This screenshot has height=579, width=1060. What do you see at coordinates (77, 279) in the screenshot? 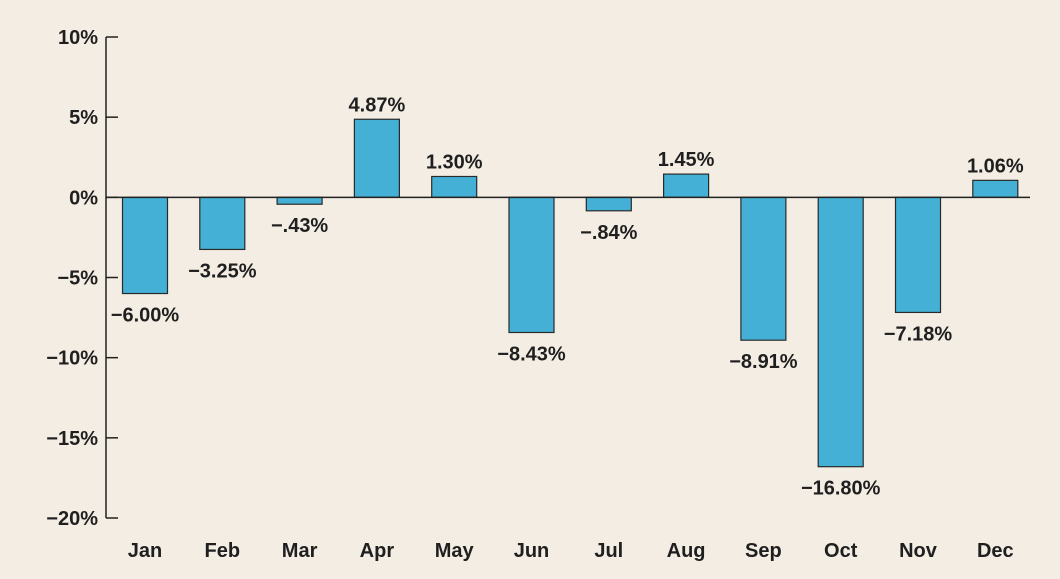
I see `y-tick-label: −5%` at bounding box center [77, 279].